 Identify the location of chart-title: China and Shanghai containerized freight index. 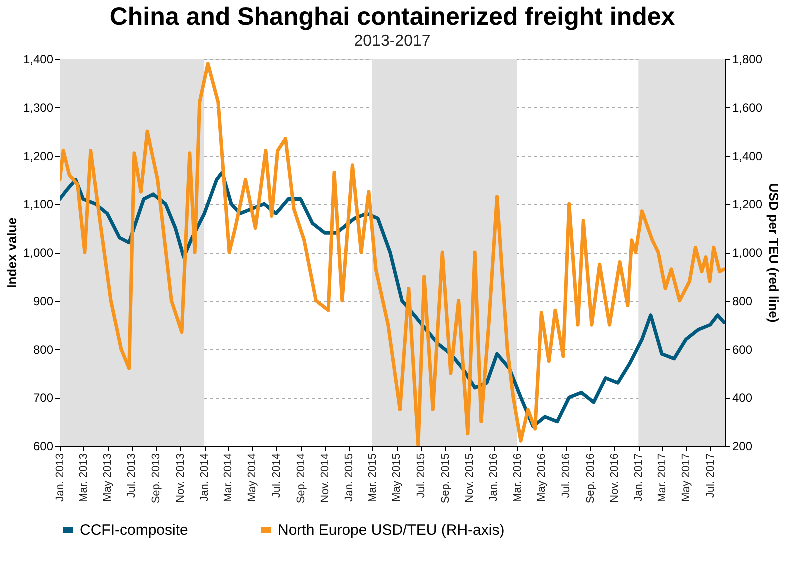
(393, 17).